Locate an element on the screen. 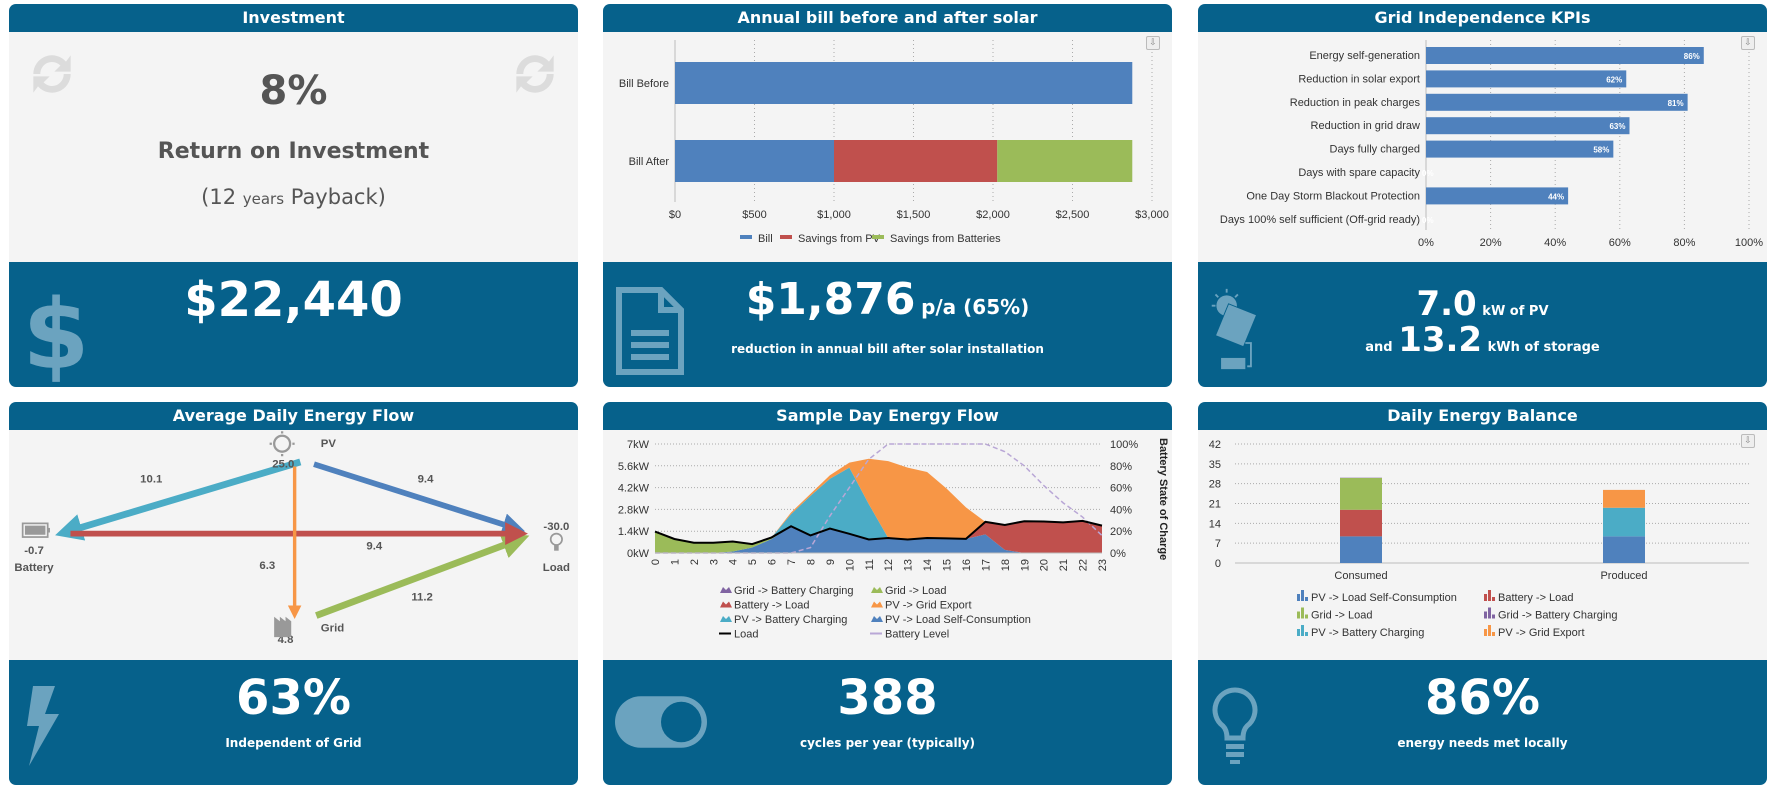 The height and width of the screenshot is (796, 1785). y2-tick-label: 80% is located at coordinates (1121, 467).